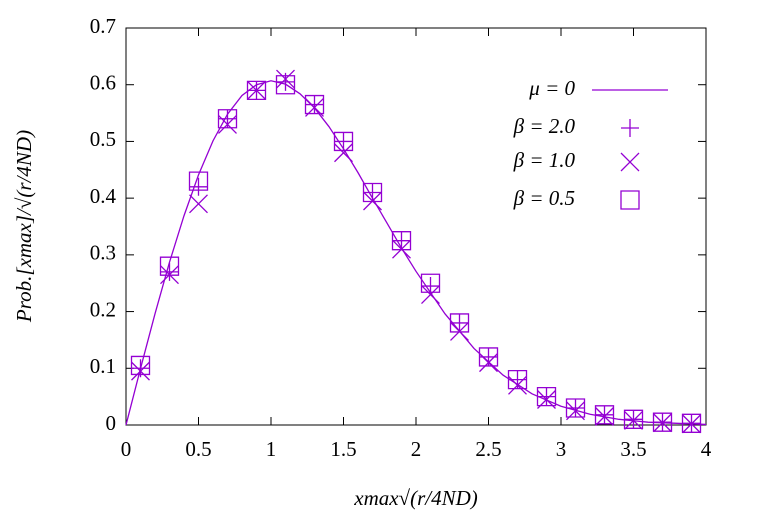 The width and height of the screenshot is (757, 530). What do you see at coordinates (544, 198) in the screenshot?
I see `legend-label: β = 0.5` at bounding box center [544, 198].